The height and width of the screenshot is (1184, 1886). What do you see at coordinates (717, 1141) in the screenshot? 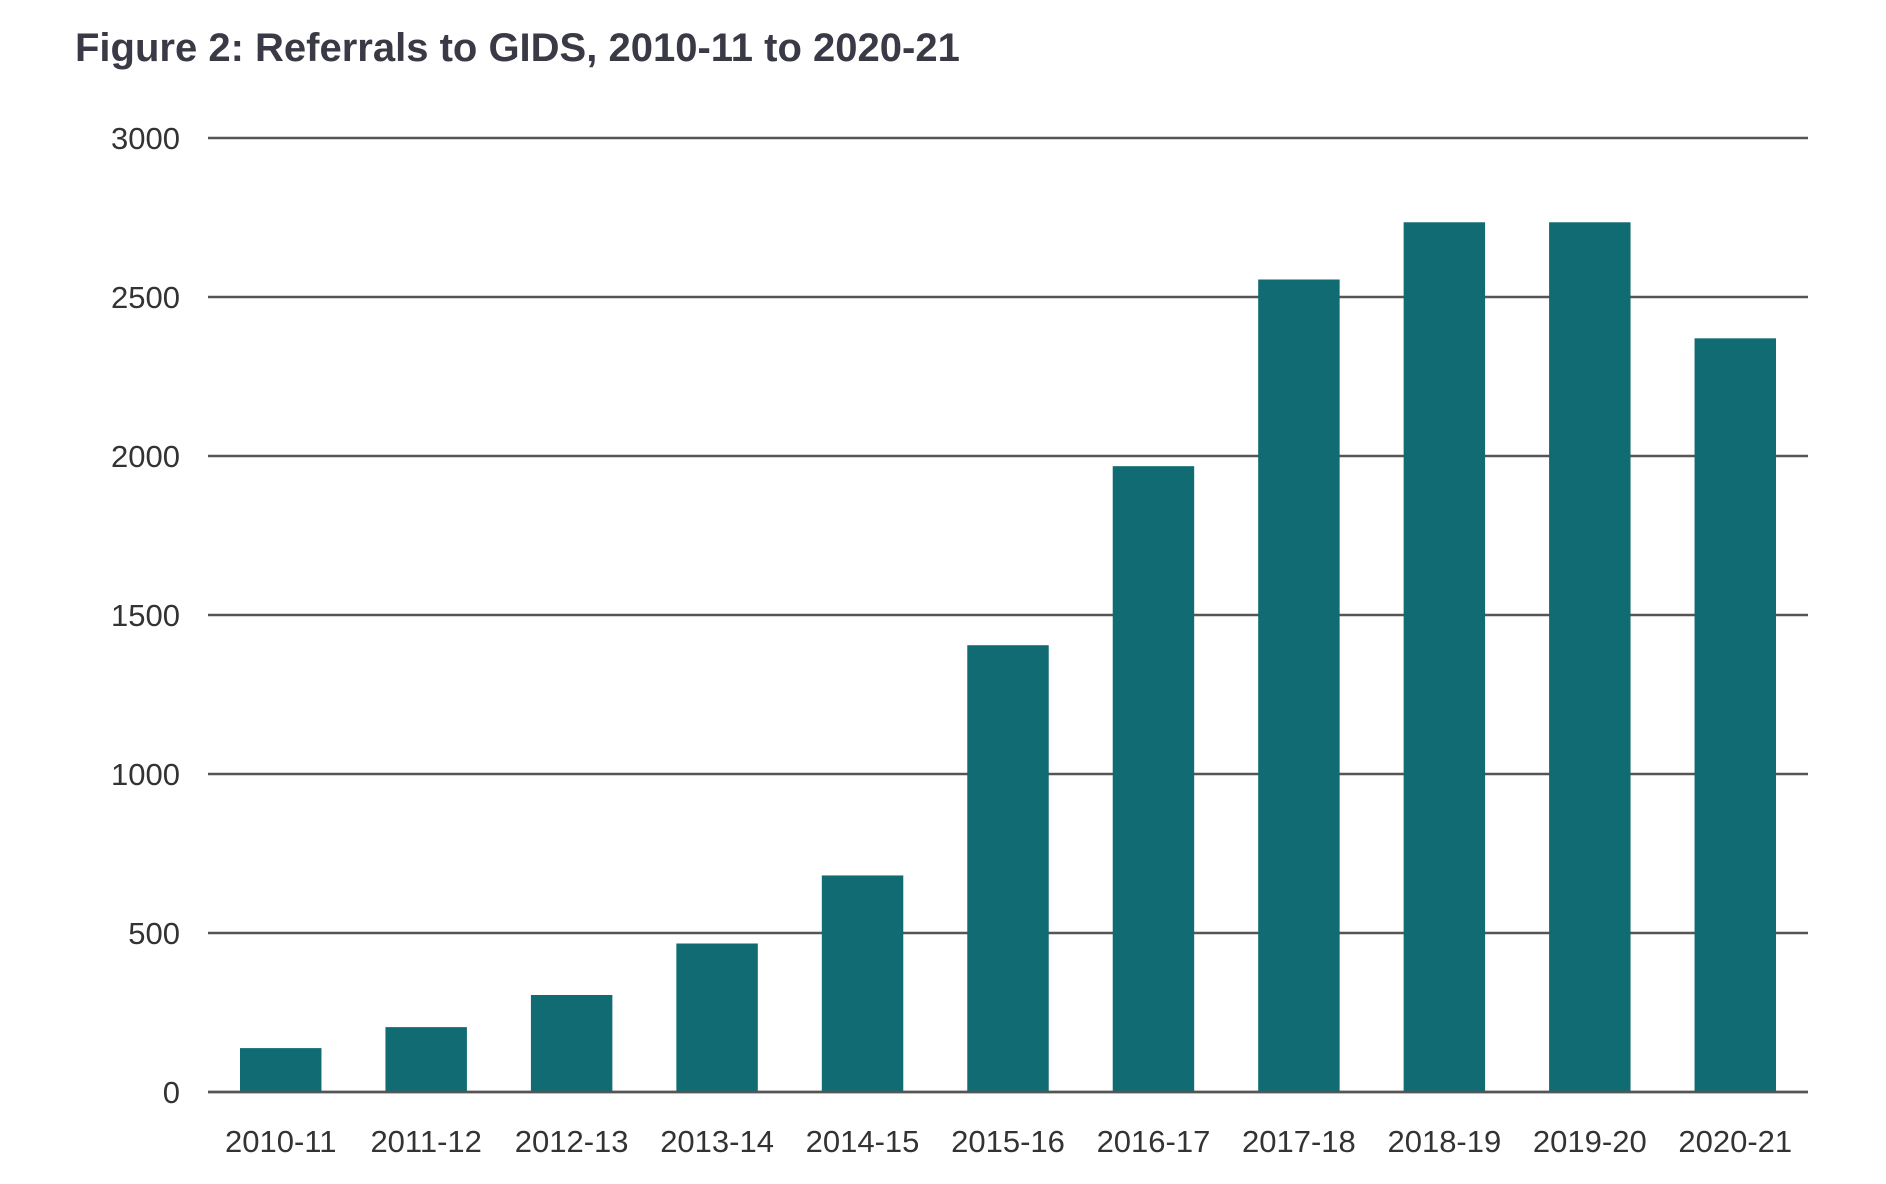
I see `x-tick-label: 2013-14` at bounding box center [717, 1141].